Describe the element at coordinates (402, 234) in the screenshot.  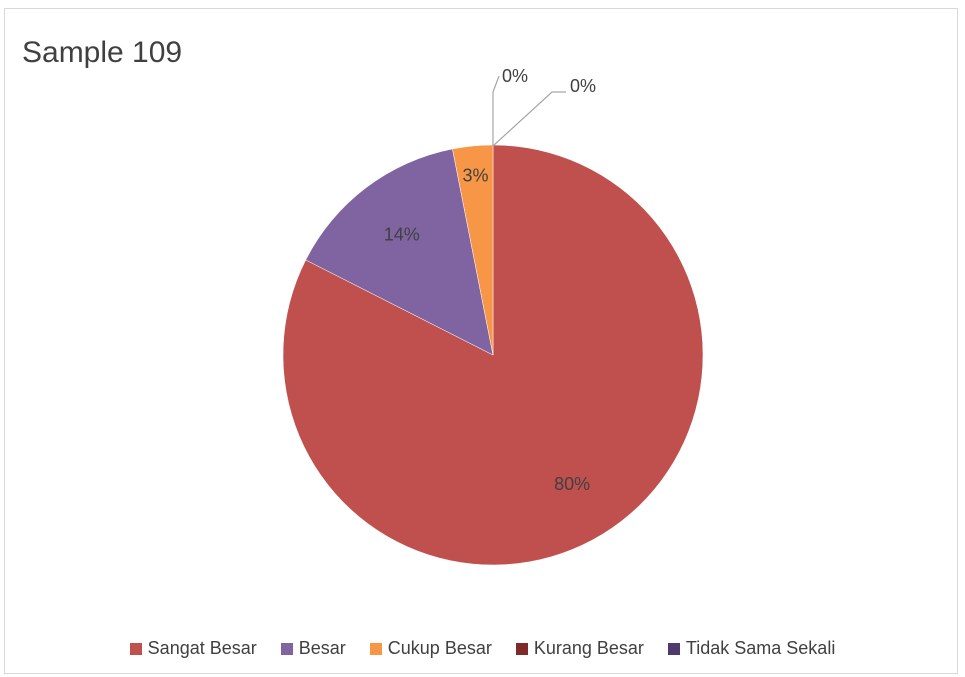
I see `data-label-besar: 14%` at that location.